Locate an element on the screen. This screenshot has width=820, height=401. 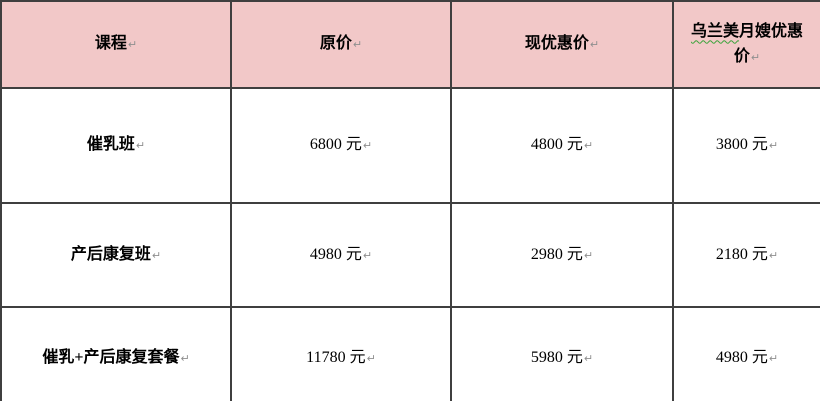
course-name: 催乳班 is located at coordinates (110, 145).